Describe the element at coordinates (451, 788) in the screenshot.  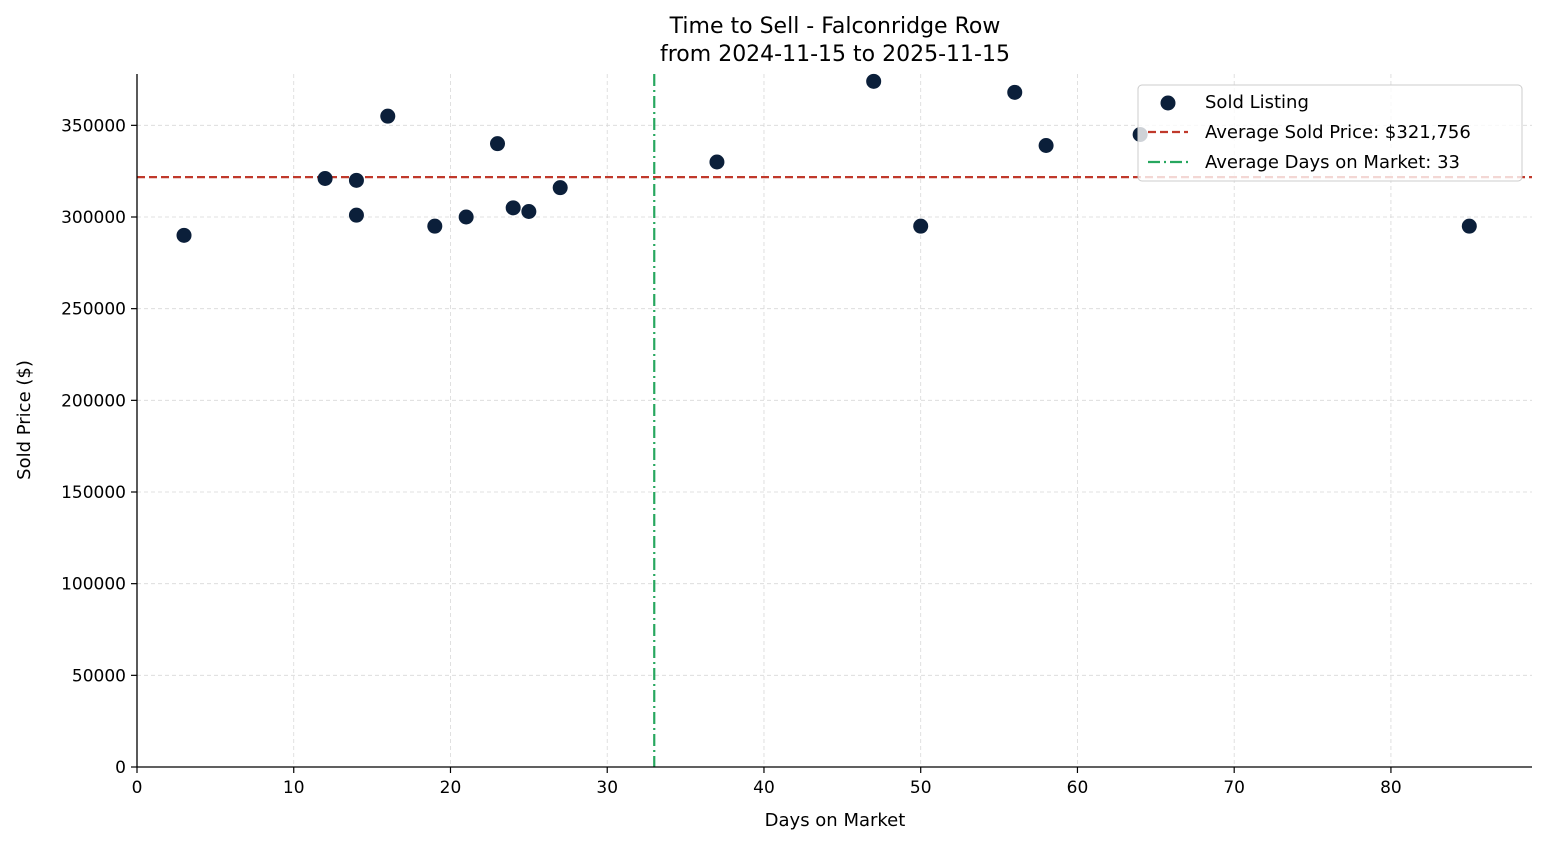
I see `x-tick-label: 20` at that location.